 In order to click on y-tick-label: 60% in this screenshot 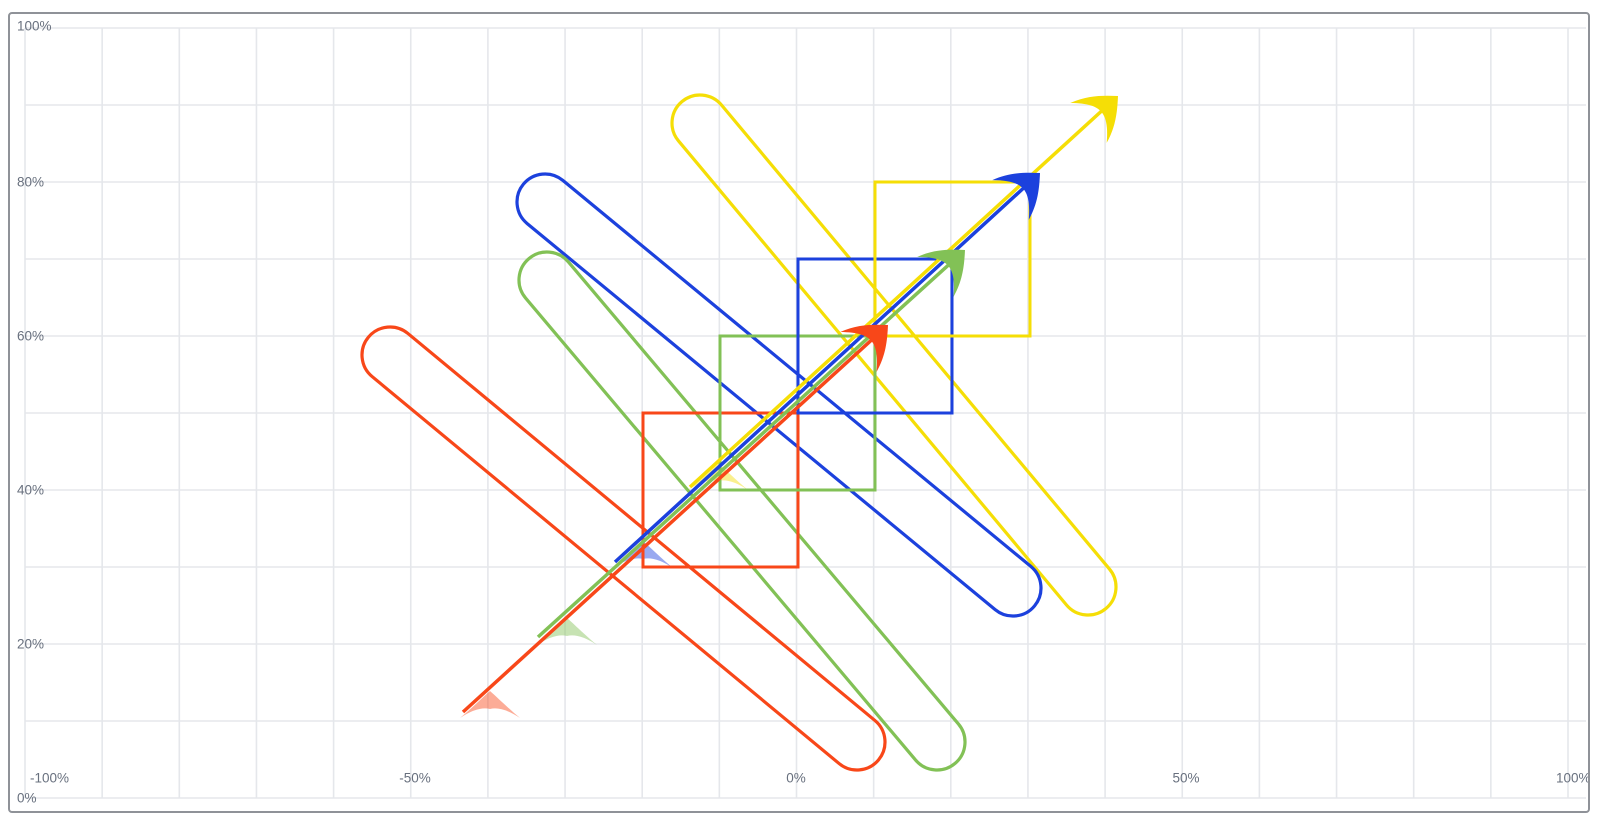, I will do `click(30, 336)`.